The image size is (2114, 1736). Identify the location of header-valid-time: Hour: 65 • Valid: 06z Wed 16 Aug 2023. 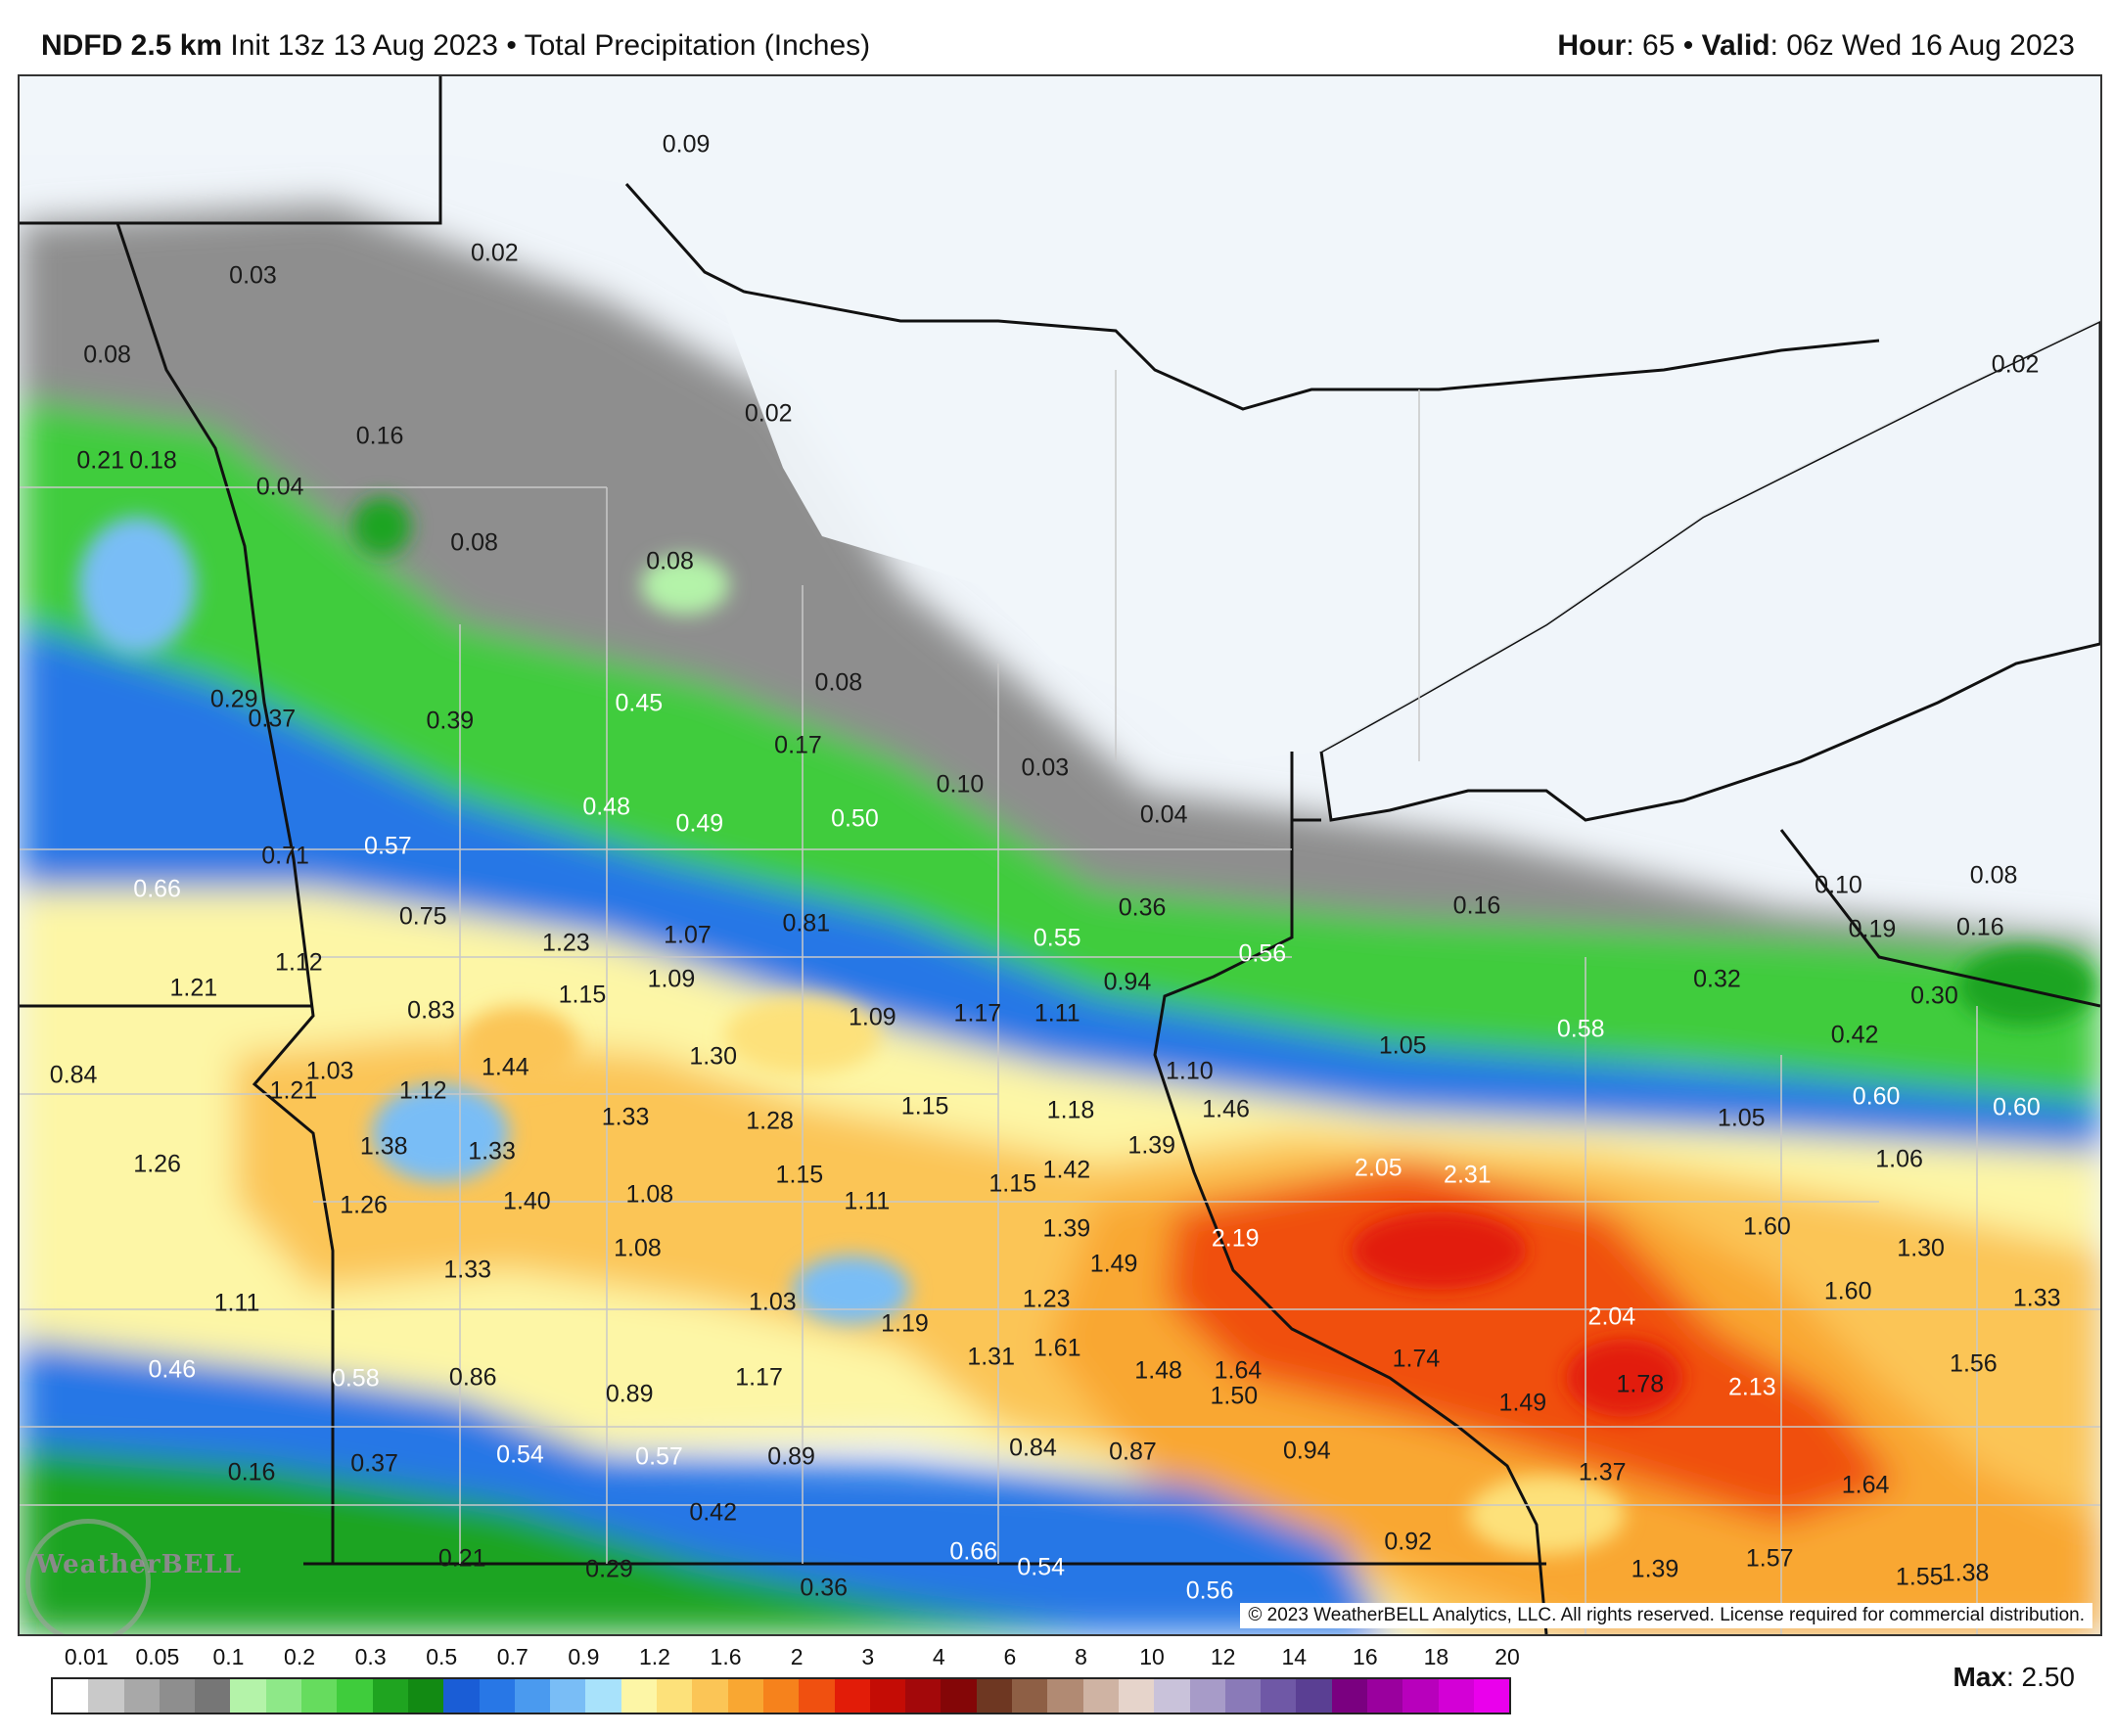
(1816, 46).